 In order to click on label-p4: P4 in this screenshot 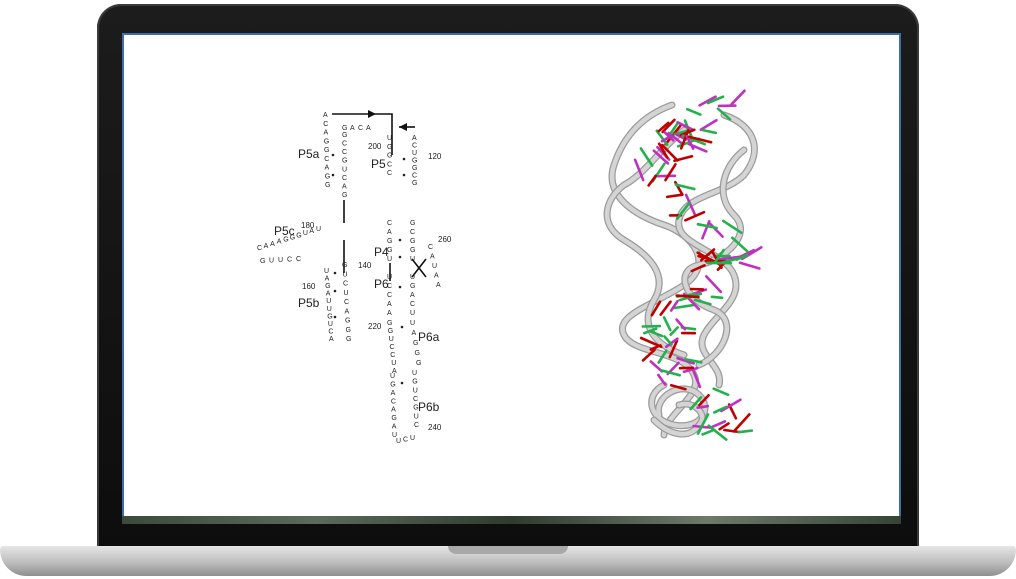, I will do `click(381, 252)`.